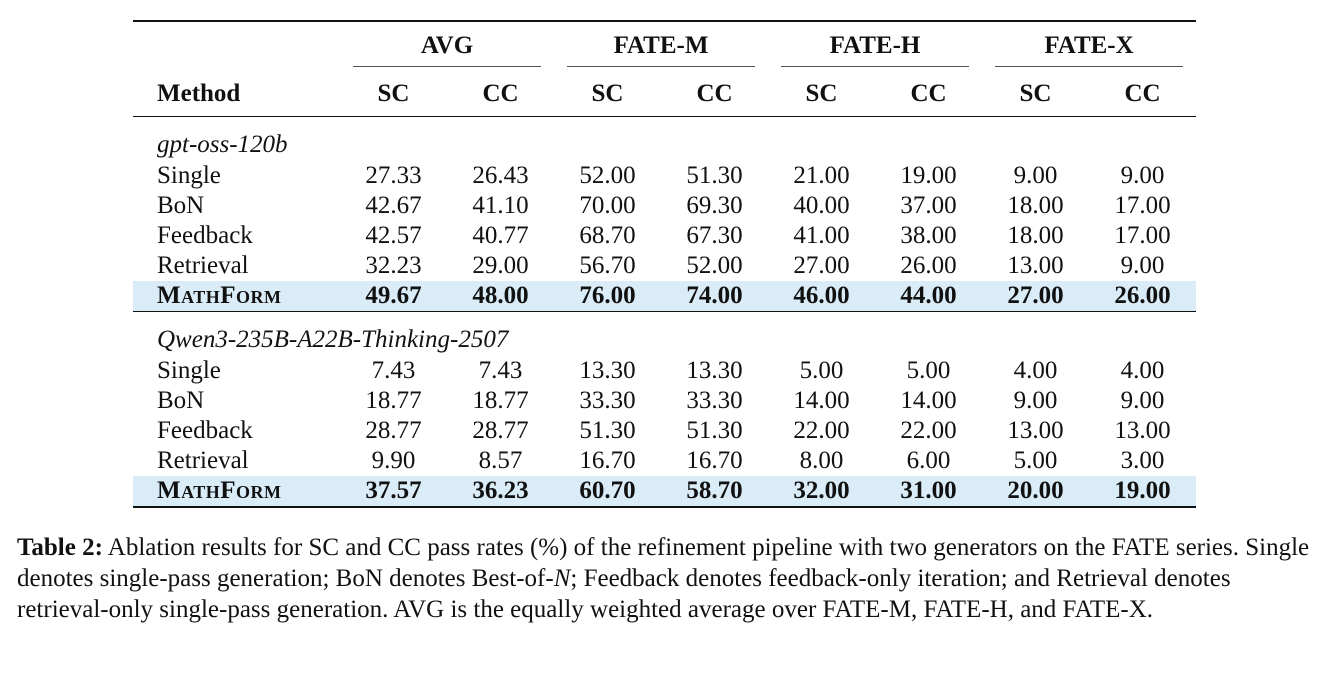 The height and width of the screenshot is (678, 1329). What do you see at coordinates (822, 296) in the screenshot?
I see `value-cell: 46.00` at bounding box center [822, 296].